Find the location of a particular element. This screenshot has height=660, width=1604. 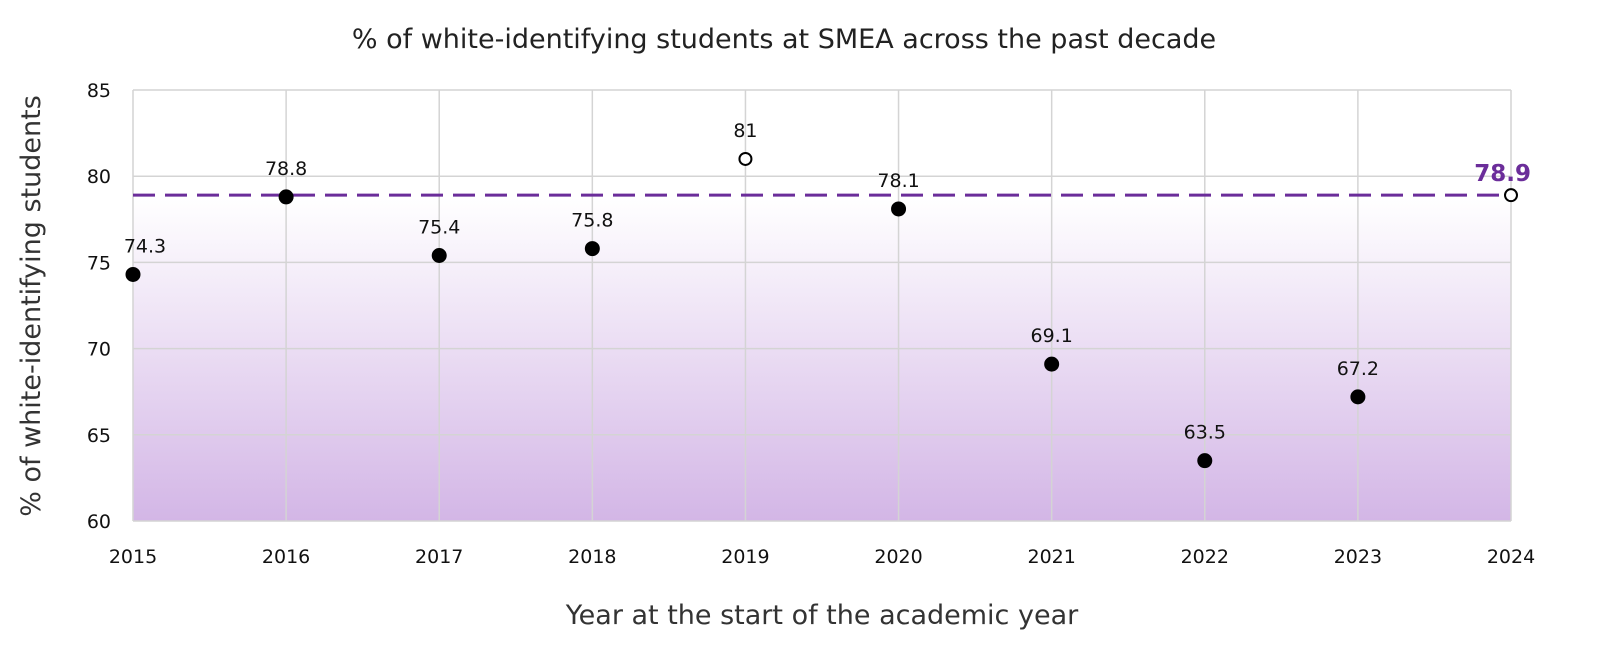

reference-line-label: 78.9 is located at coordinates (1502, 174).